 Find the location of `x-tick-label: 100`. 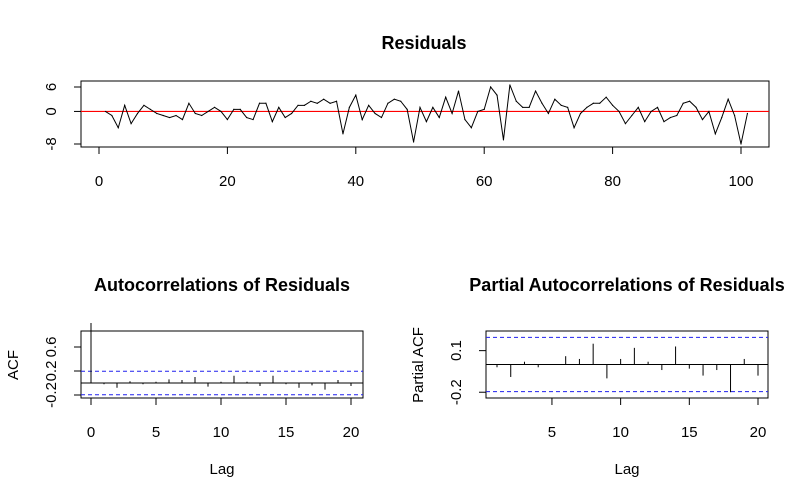

x-tick-label: 100 is located at coordinates (740, 181).